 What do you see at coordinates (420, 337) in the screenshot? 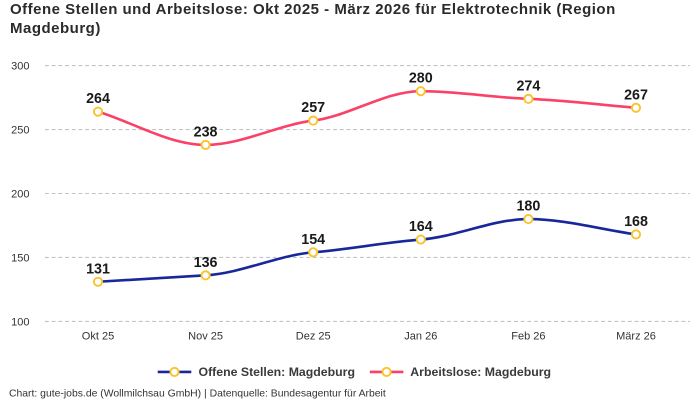
I see `svg-text: Jan 26` at bounding box center [420, 337].